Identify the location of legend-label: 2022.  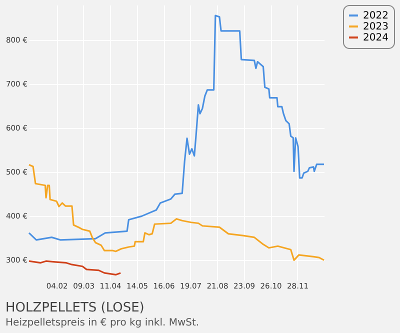
(375, 16).